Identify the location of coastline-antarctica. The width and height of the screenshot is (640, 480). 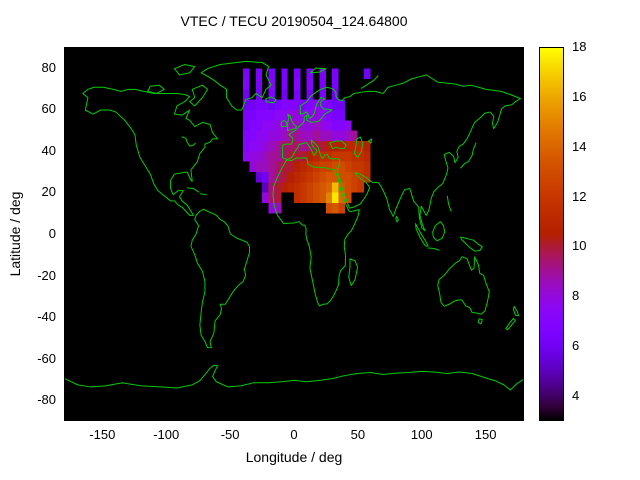
(294, 377).